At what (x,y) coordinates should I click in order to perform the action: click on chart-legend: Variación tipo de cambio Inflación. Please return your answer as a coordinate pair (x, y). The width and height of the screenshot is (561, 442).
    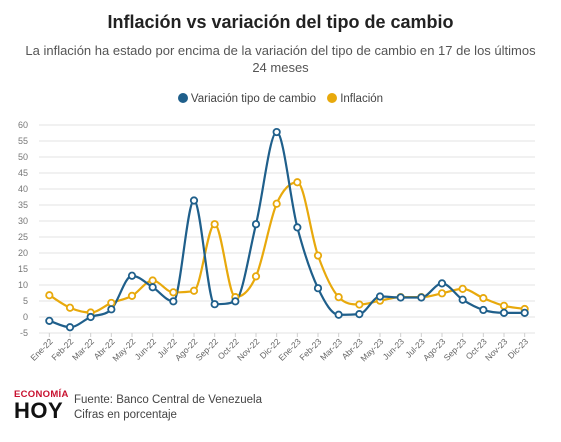
    Looking at the image, I should click on (280, 99).